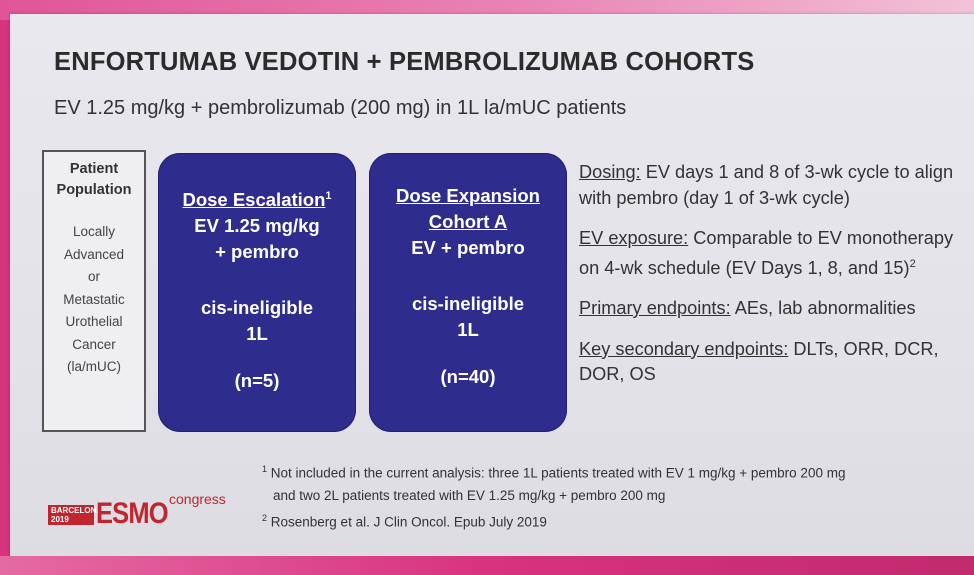 The width and height of the screenshot is (974, 575). Describe the element at coordinates (94, 231) in the screenshot. I see `population-line: Locally` at that location.